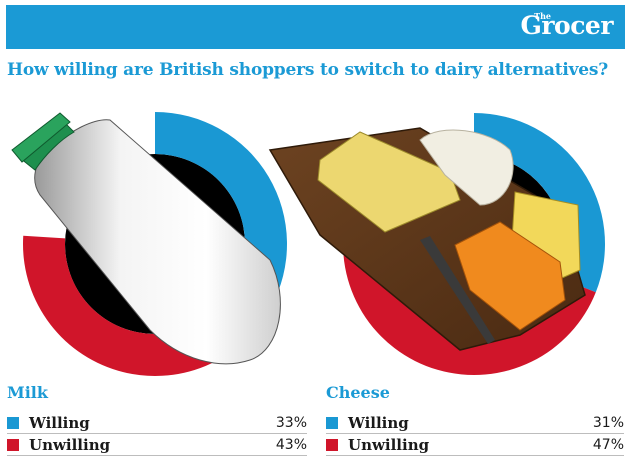  Describe the element at coordinates (358, 392) in the screenshot. I see `cheese-title: Cheese` at that location.